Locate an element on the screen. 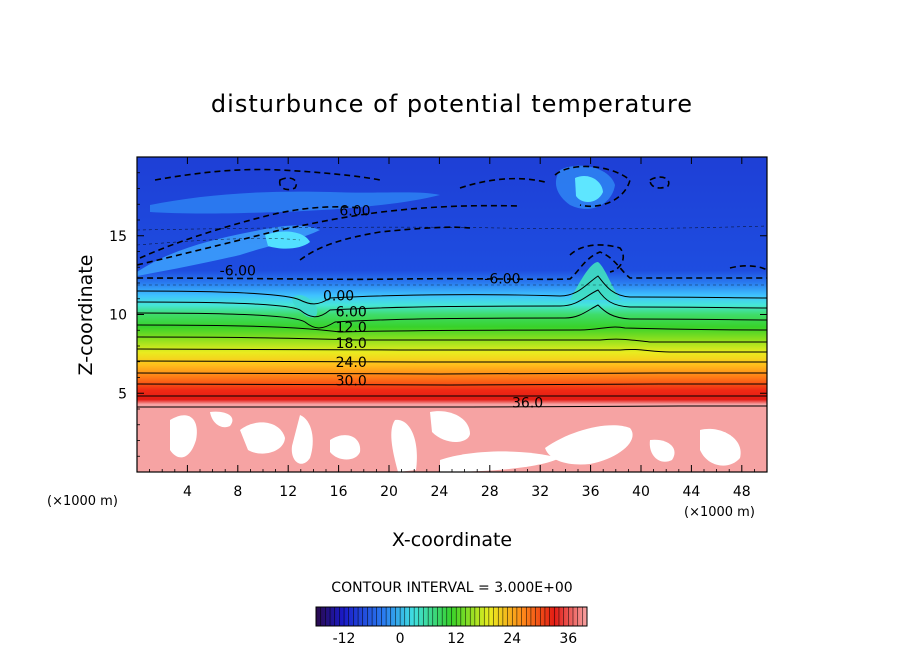 The width and height of the screenshot is (904, 654). colorbar-tick-label: -12 is located at coordinates (344, 639).